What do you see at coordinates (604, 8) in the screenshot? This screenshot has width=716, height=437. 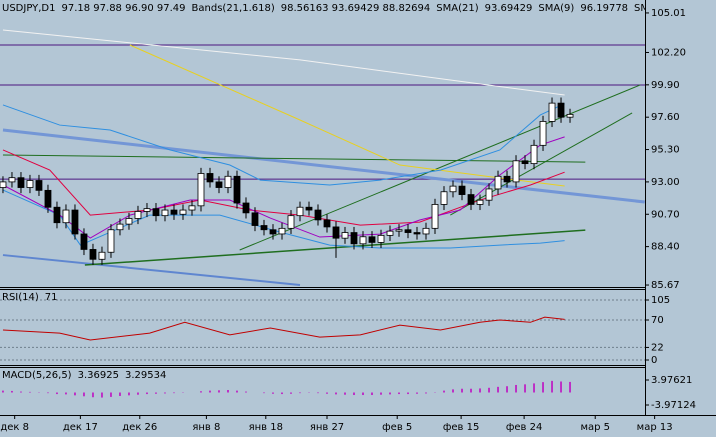 I see `pane-header: 96.19778` at bounding box center [604, 8].